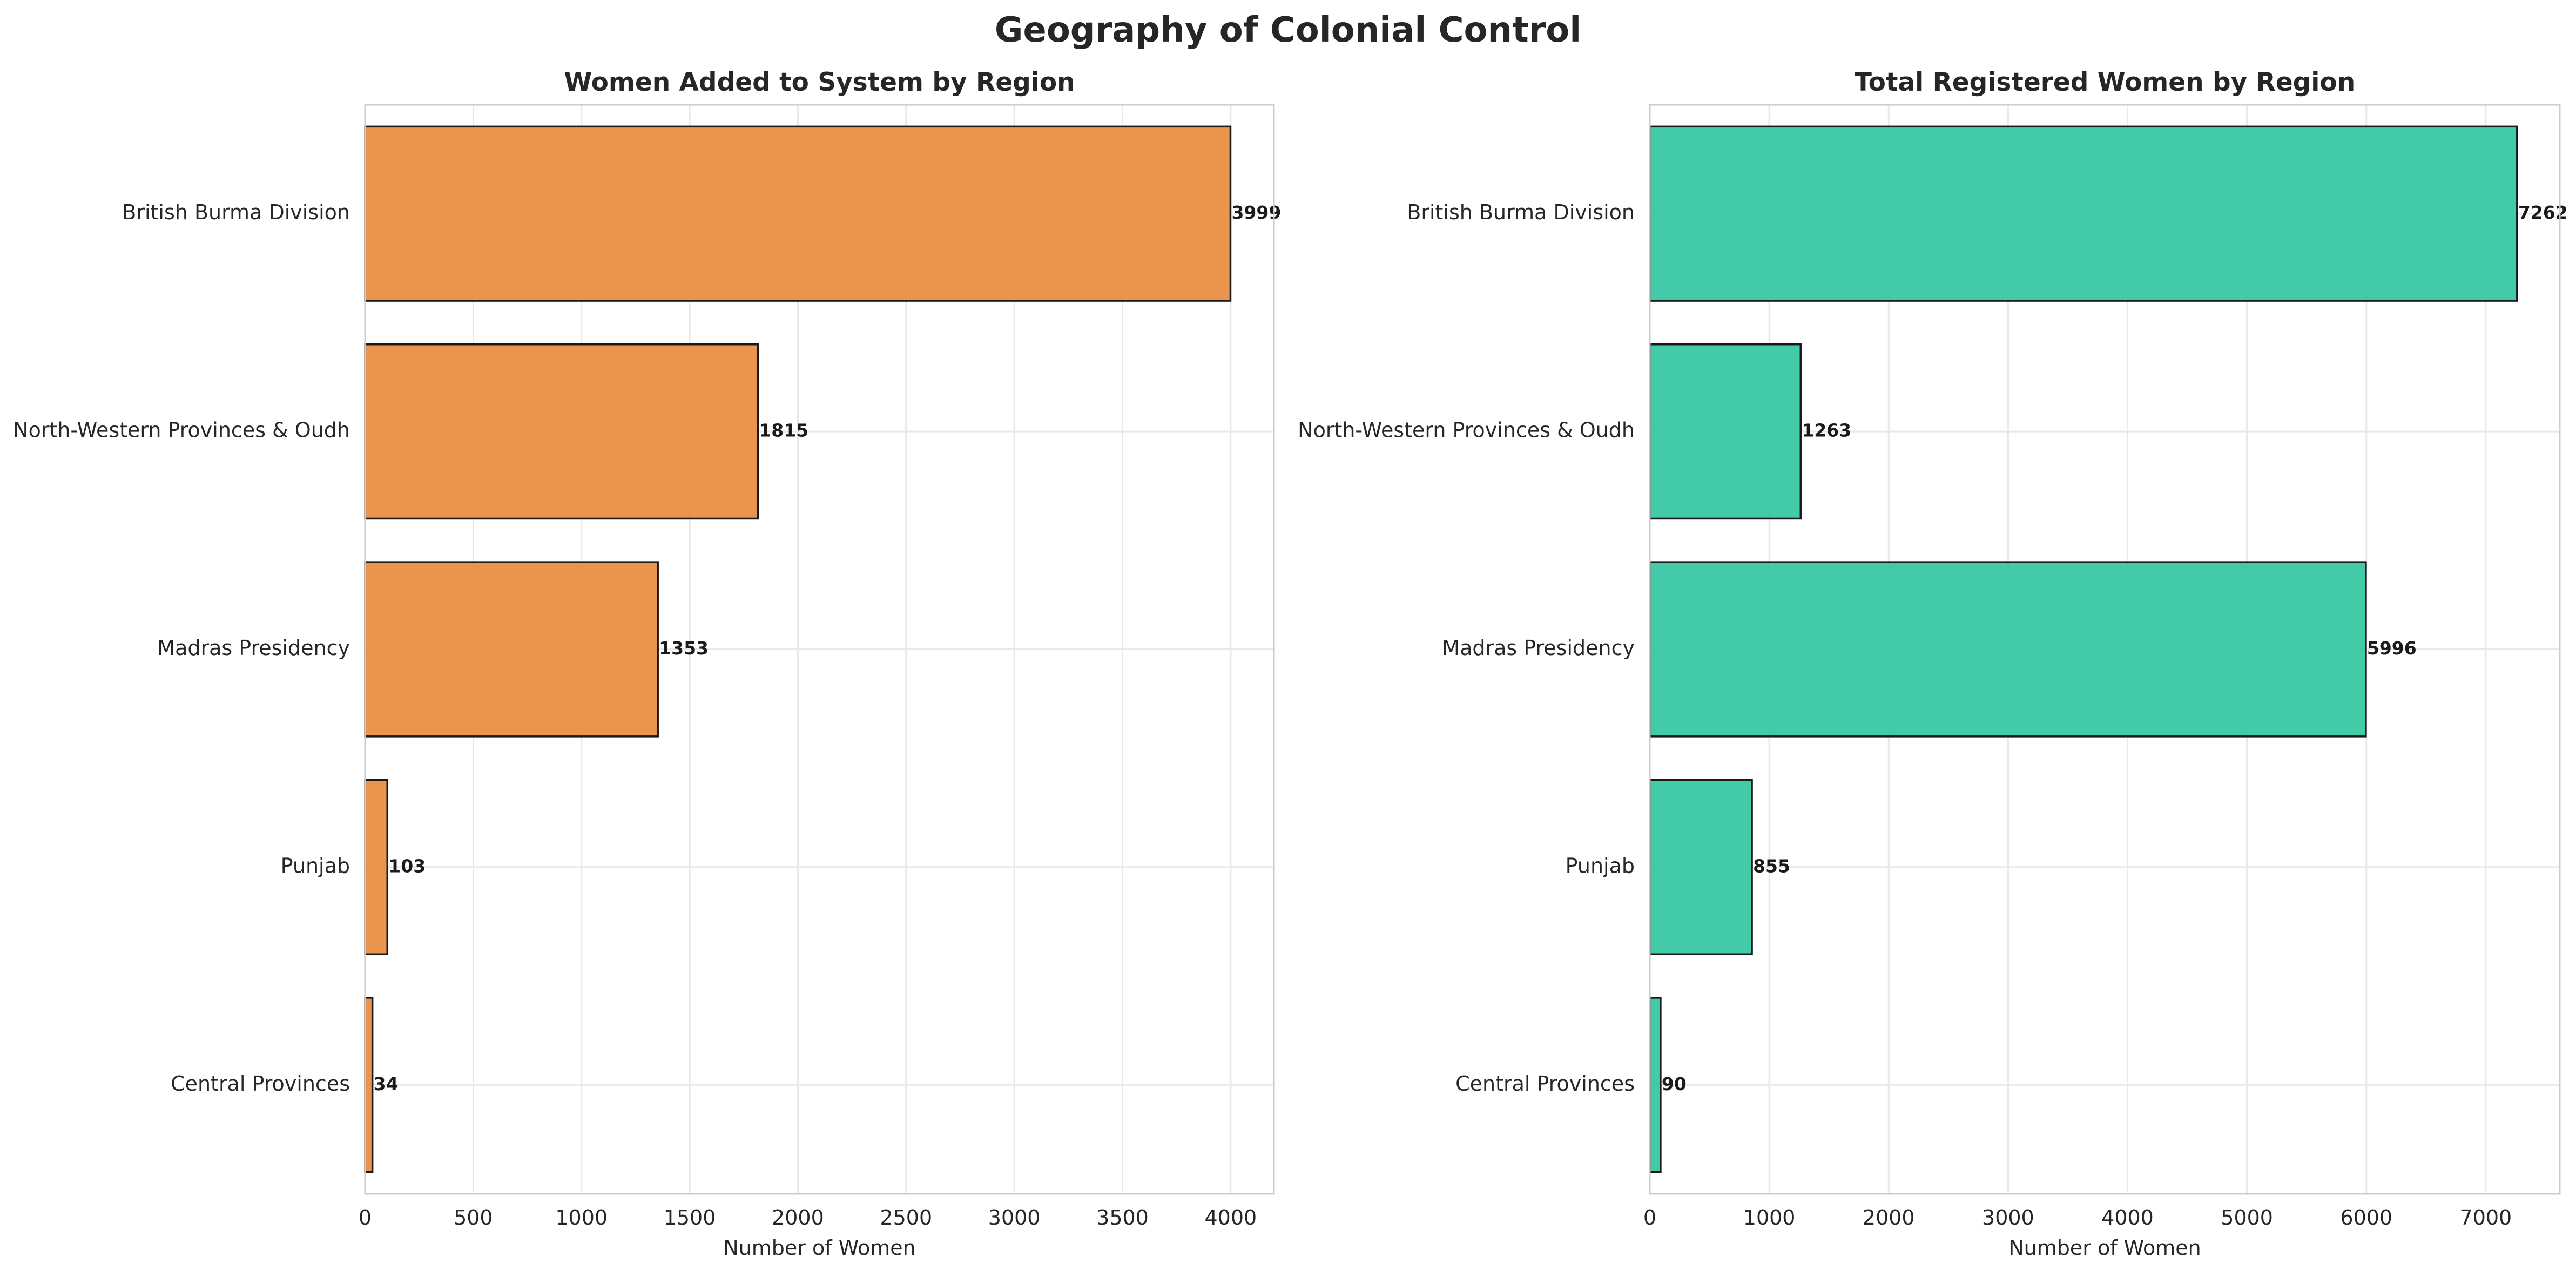 Image resolution: width=2576 pixels, height=1277 pixels. Describe the element at coordinates (1122, 1217) in the screenshot. I see `x-tick-label: 3500` at that location.